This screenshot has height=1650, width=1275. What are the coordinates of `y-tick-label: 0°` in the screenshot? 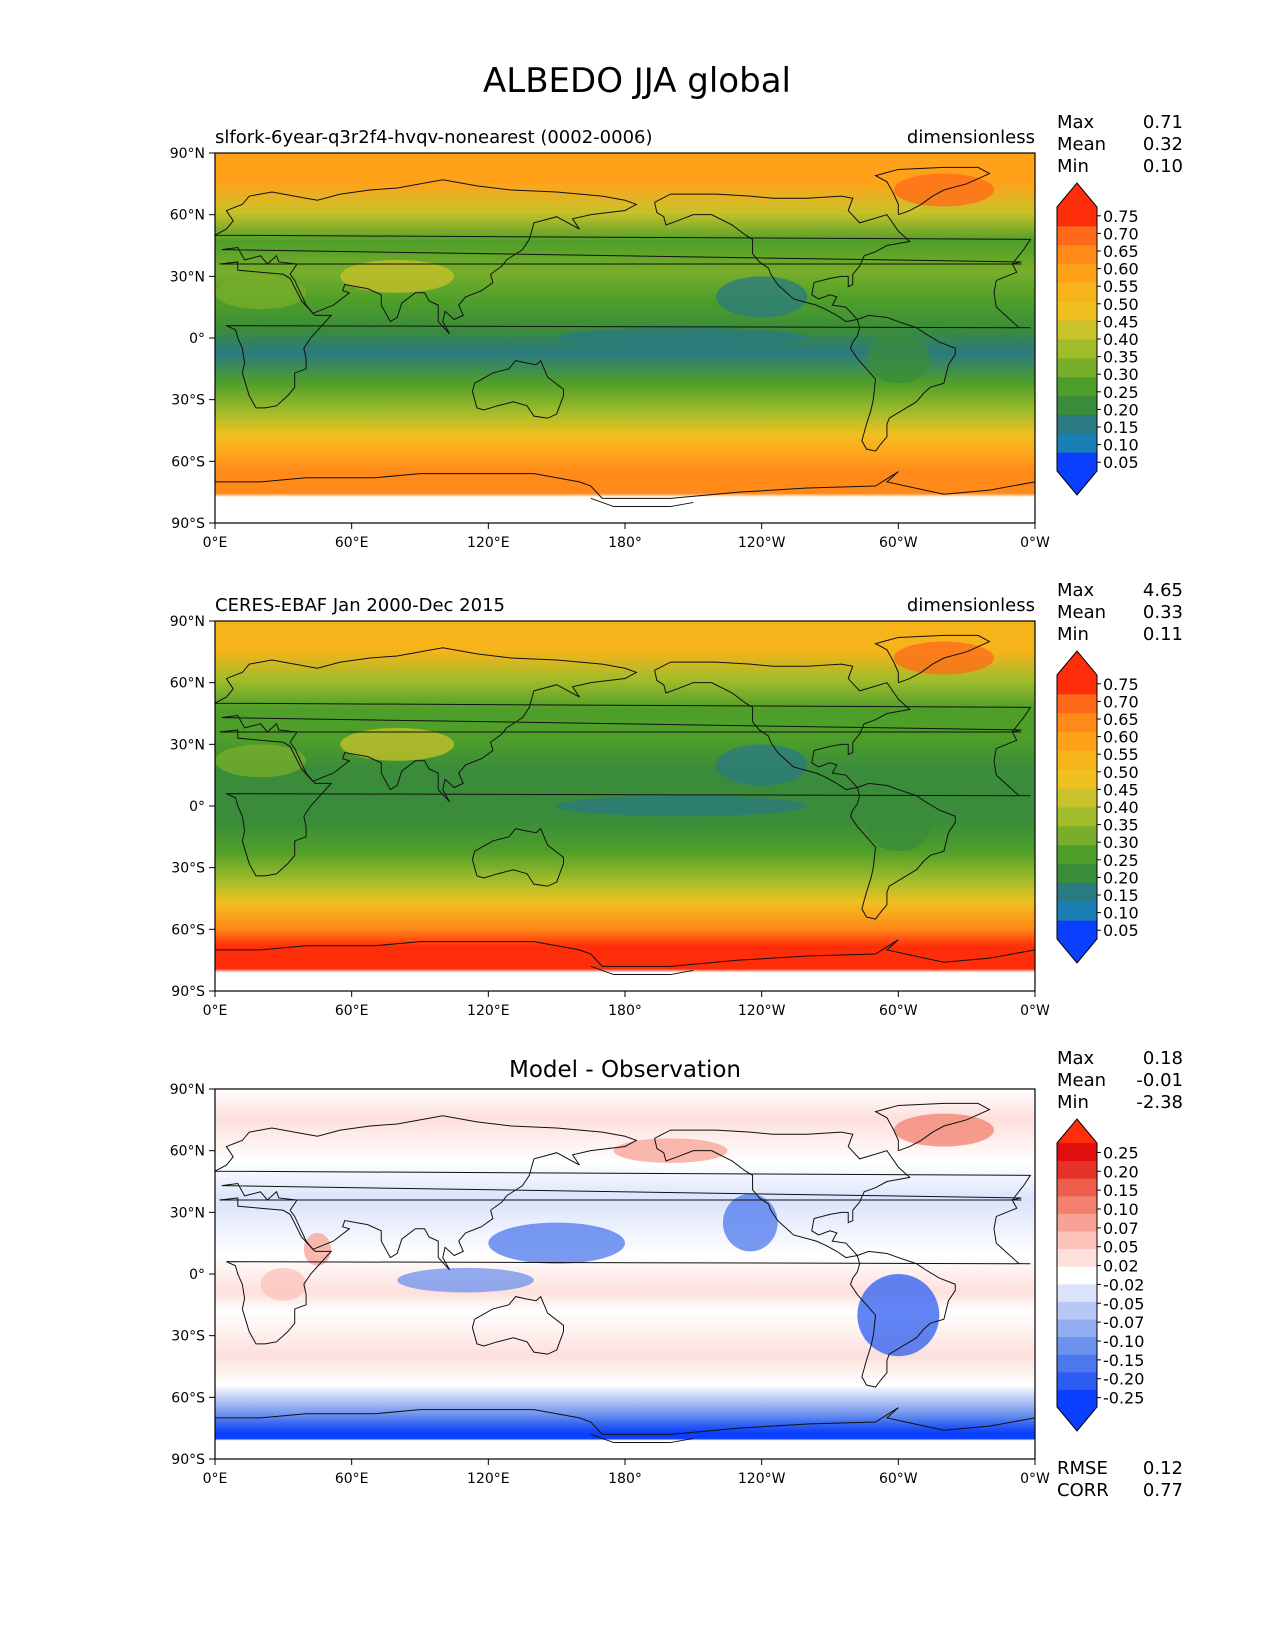 It's located at (197, 339).